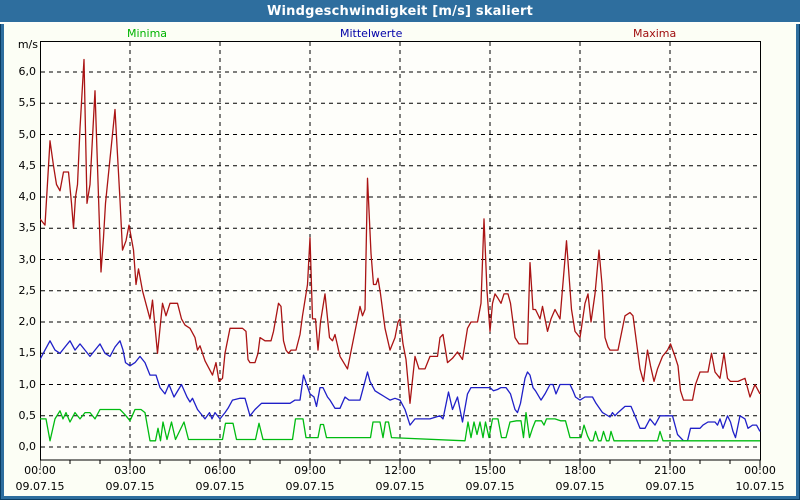 The image size is (800, 500). Describe the element at coordinates (147, 33) in the screenshot. I see `legend-label-minima: Minima` at that location.